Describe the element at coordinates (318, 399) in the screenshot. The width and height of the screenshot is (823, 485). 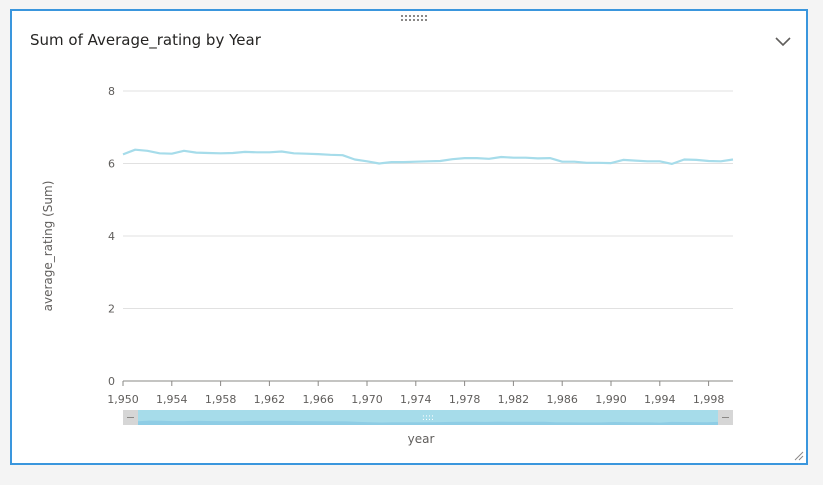
I see `x-tick-label: 1,966` at that location.